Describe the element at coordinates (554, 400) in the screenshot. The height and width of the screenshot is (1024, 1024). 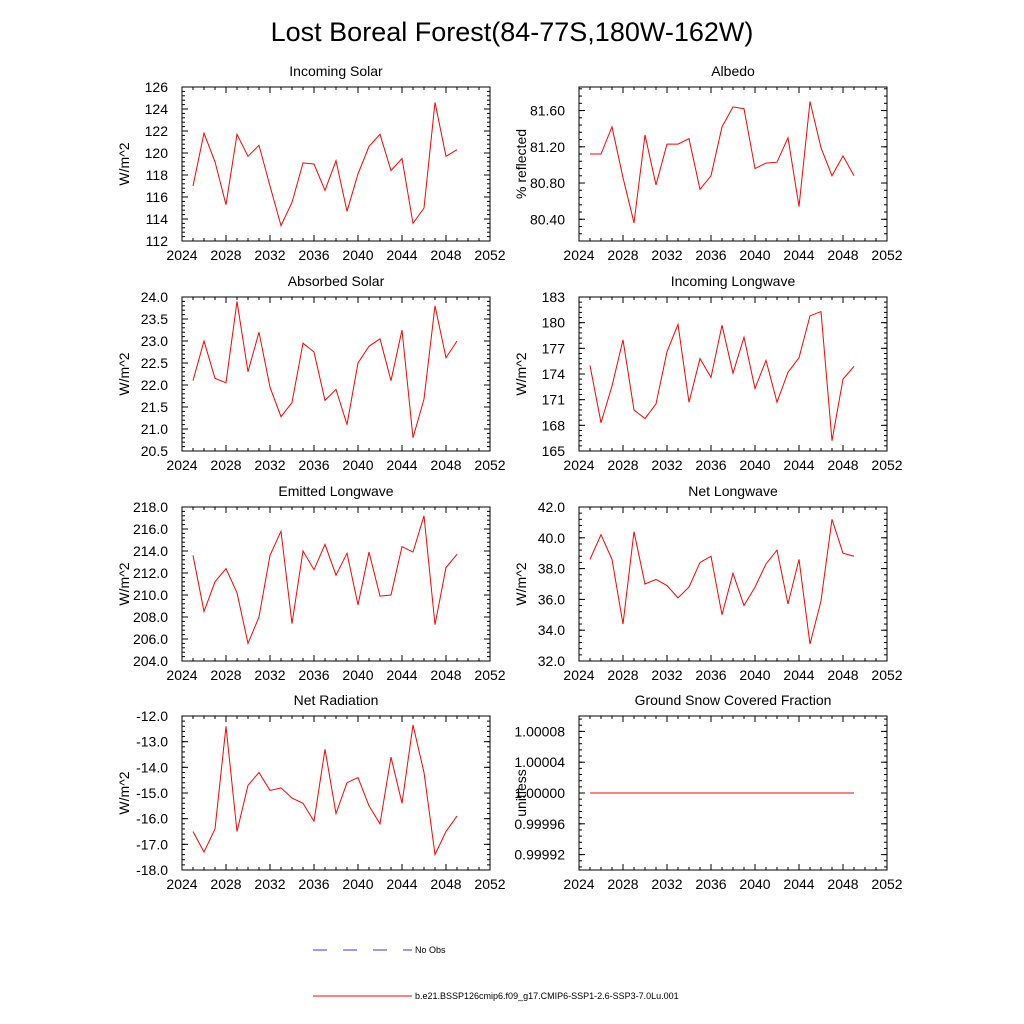
I see `y-tick-label: 171` at that location.